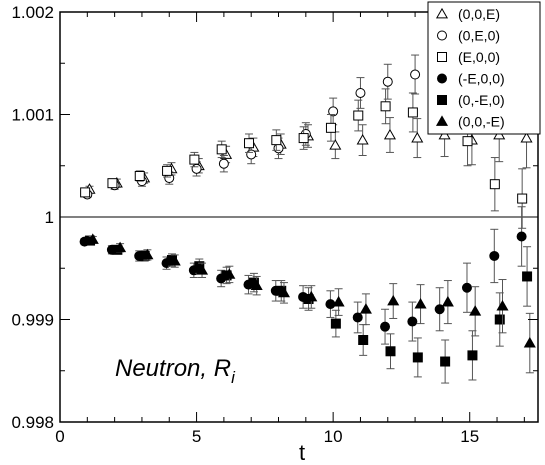 This screenshot has height=465, width=545. Describe the element at coordinates (302, 452) in the screenshot. I see `x-axis-title: t` at that location.